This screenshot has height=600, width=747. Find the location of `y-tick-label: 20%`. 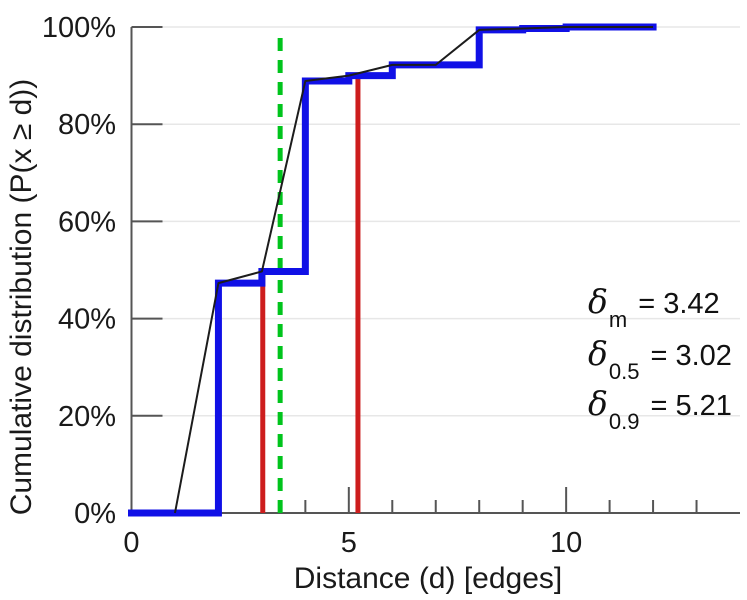

y-tick-label: 20% is located at coordinates (87, 417).